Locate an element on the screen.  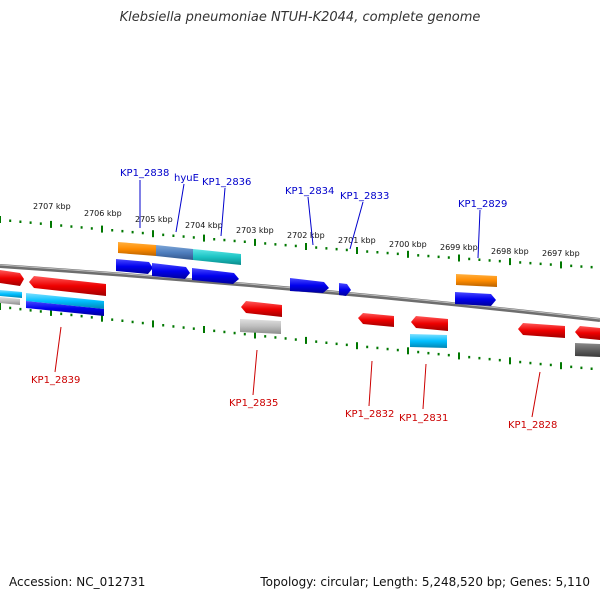
label-kp1-2838: KP1_2838 is located at coordinates (144, 173).